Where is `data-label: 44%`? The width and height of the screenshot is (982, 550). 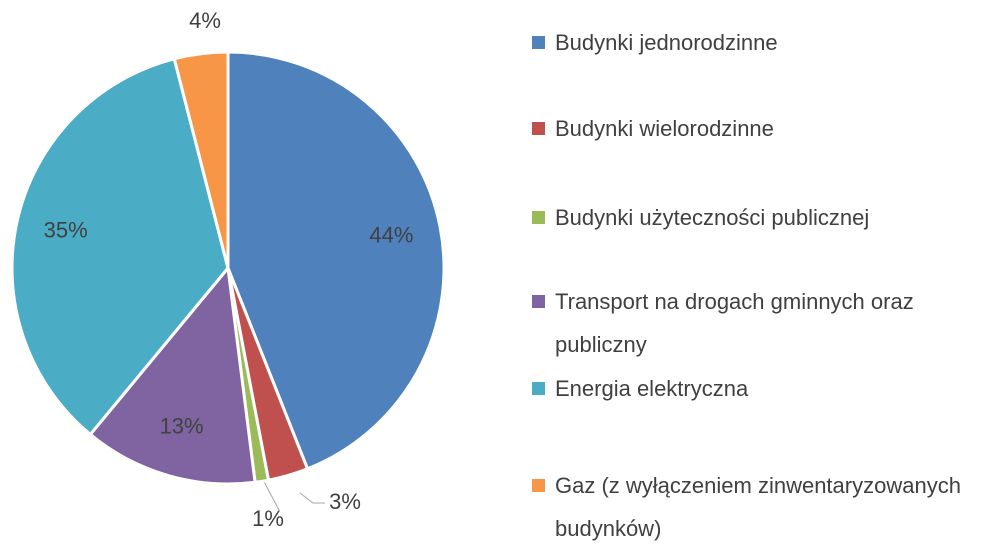 data-label: 44% is located at coordinates (391, 235).